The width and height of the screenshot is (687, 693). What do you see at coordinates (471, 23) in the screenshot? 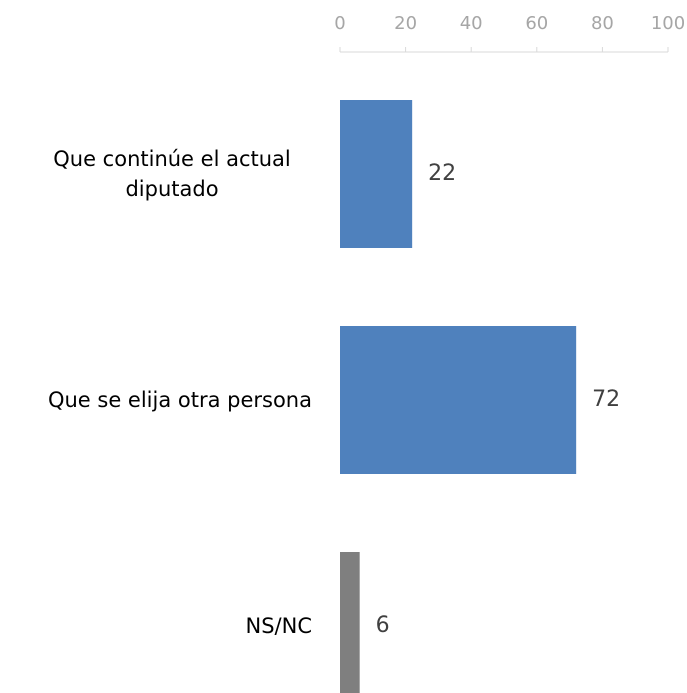
I see `x-tick-label: 40` at bounding box center [471, 23].